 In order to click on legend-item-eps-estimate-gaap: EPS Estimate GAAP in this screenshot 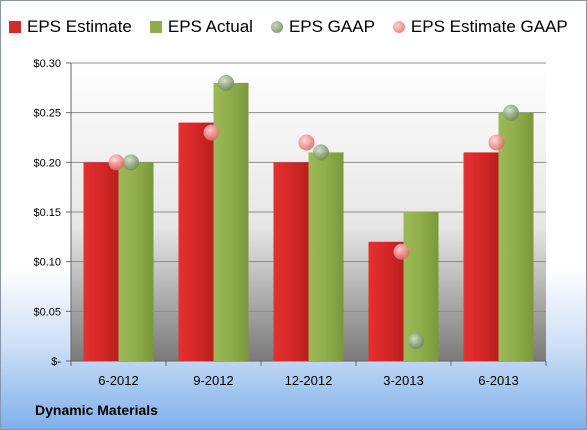, I will do `click(480, 27)`.